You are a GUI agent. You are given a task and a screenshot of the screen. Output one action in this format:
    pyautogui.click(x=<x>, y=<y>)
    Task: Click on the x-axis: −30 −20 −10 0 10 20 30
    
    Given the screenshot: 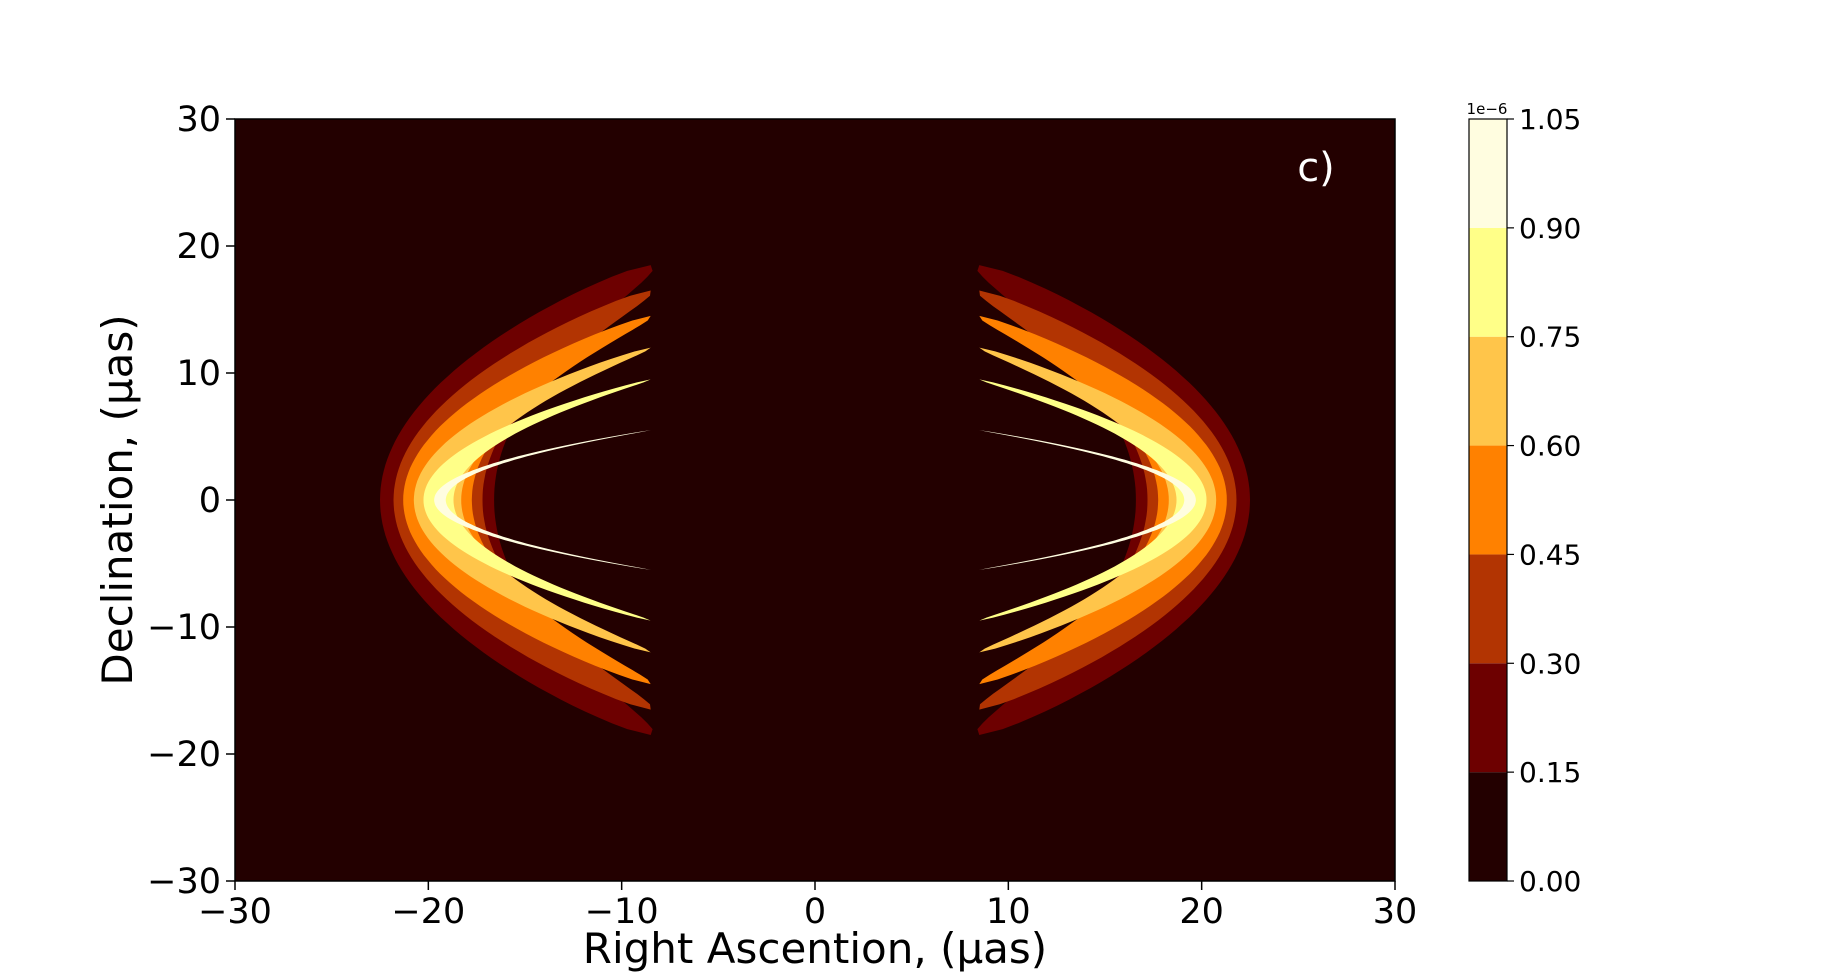 What is the action you would take?
    pyautogui.click(x=807, y=906)
    